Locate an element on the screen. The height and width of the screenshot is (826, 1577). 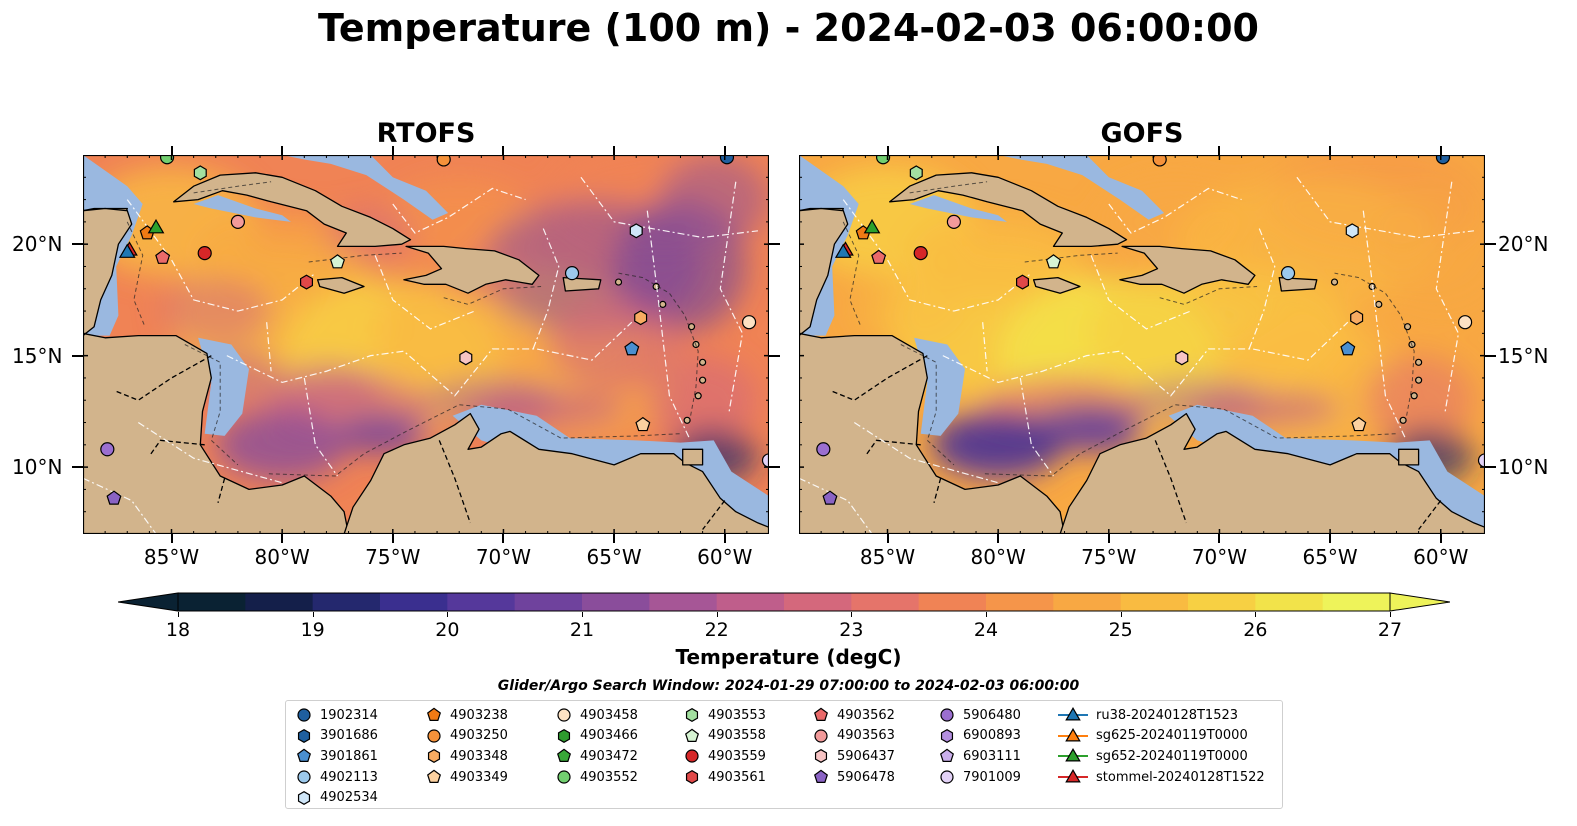
legend-triangle-marker is located at coordinates (1073, 714).